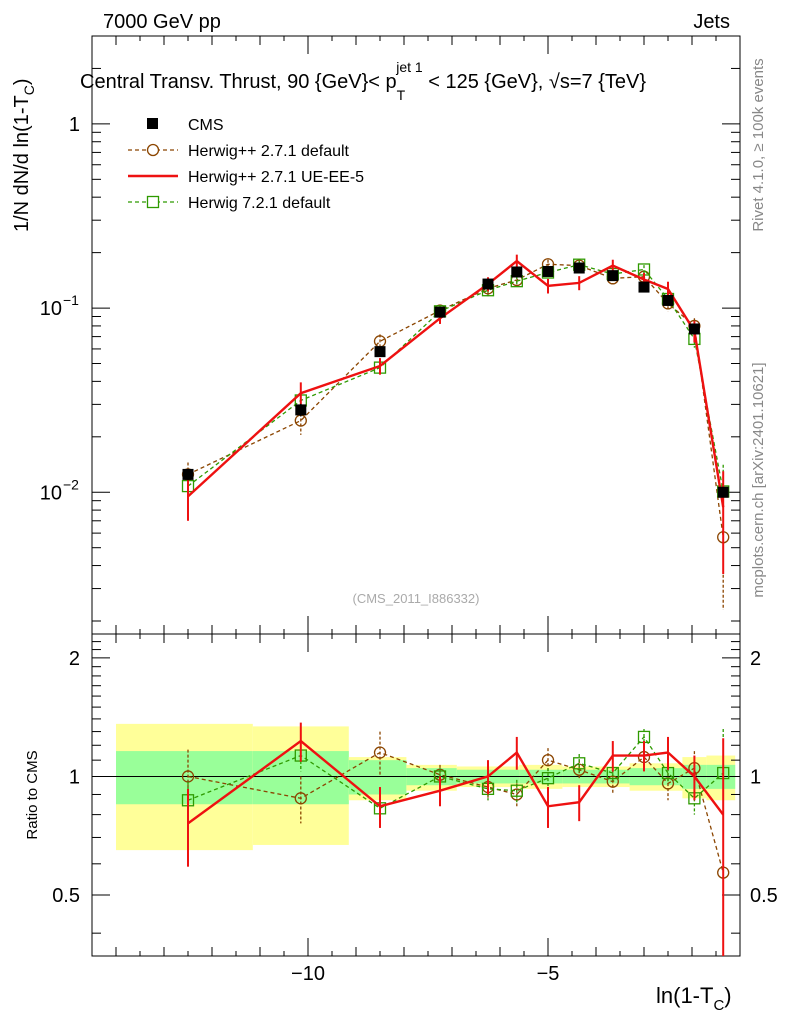 Image resolution: width=786 pixels, height=1024 pixels. What do you see at coordinates (162, 22) in the screenshot?
I see `energy-label: 7000 GeV pp` at bounding box center [162, 22].